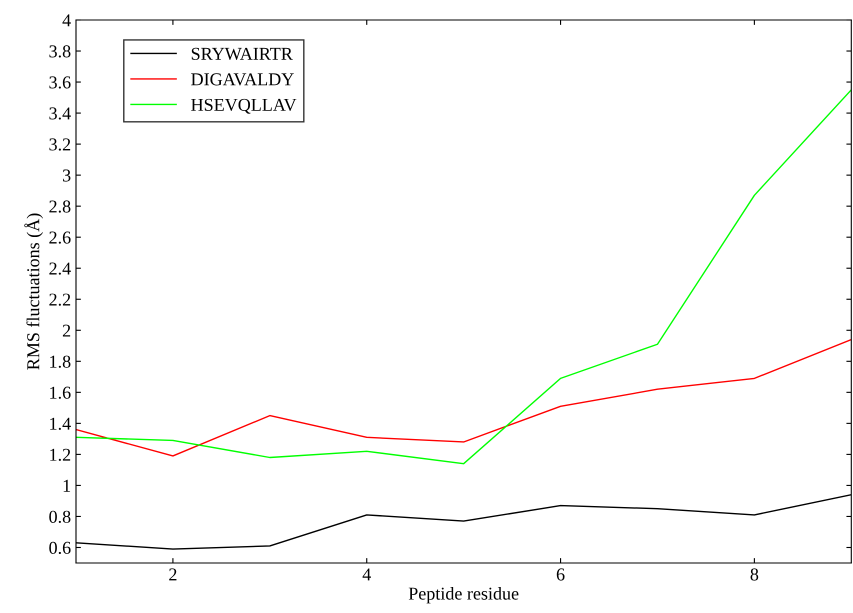 The width and height of the screenshot is (853, 613). What do you see at coordinates (242, 54) in the screenshot?
I see `legend-label: SRYWAIRTR` at bounding box center [242, 54].